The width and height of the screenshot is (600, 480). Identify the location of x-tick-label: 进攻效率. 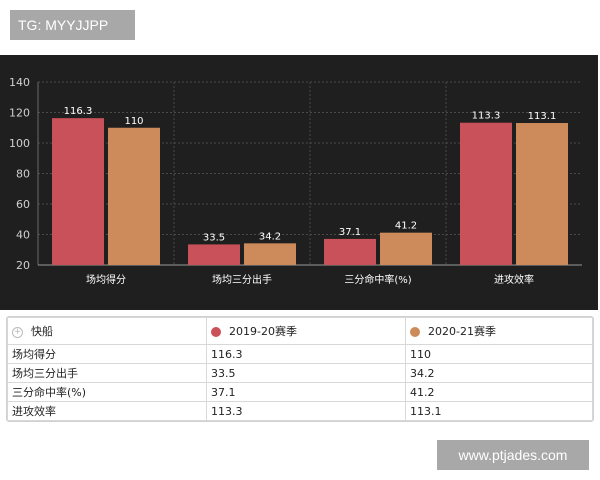
(514, 279).